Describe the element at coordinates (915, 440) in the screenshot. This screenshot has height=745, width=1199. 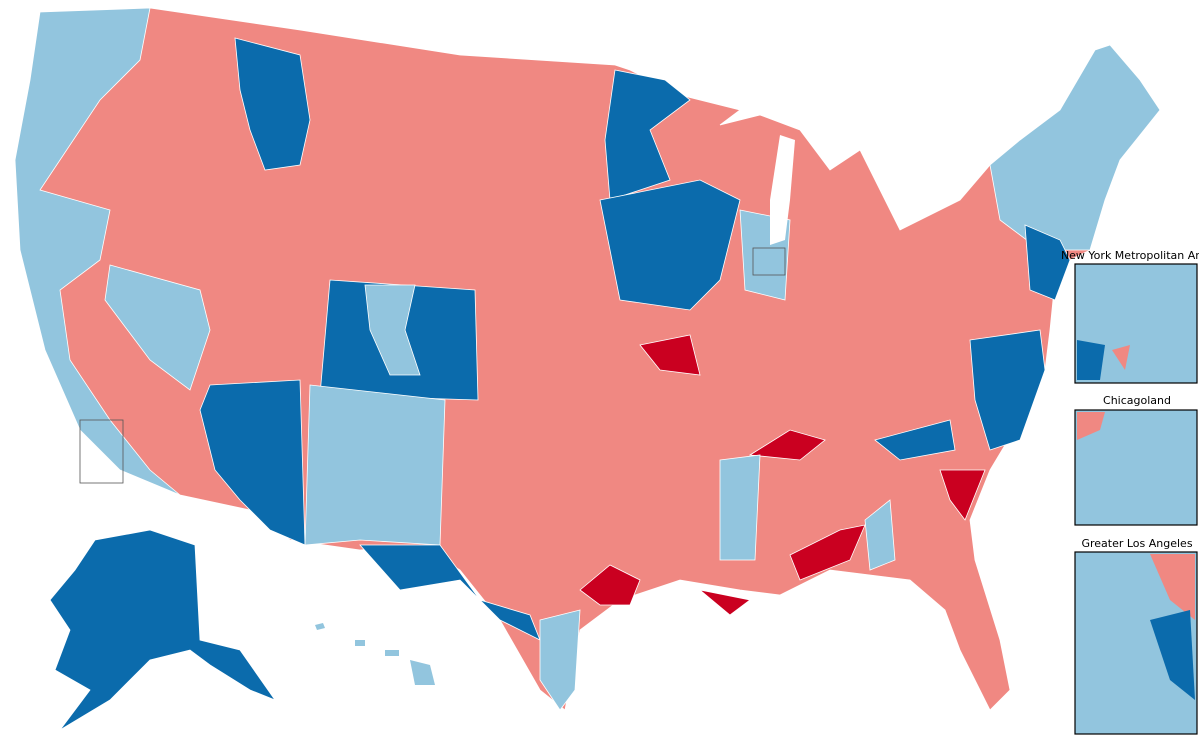
I see `virginia-carolina` at that location.